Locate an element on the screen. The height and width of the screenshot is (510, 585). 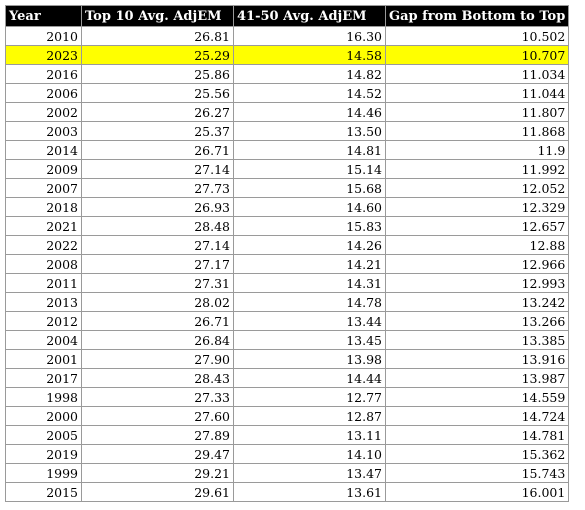
table-row: 2023 25.29 14.58 10.707 is located at coordinates (287, 55).